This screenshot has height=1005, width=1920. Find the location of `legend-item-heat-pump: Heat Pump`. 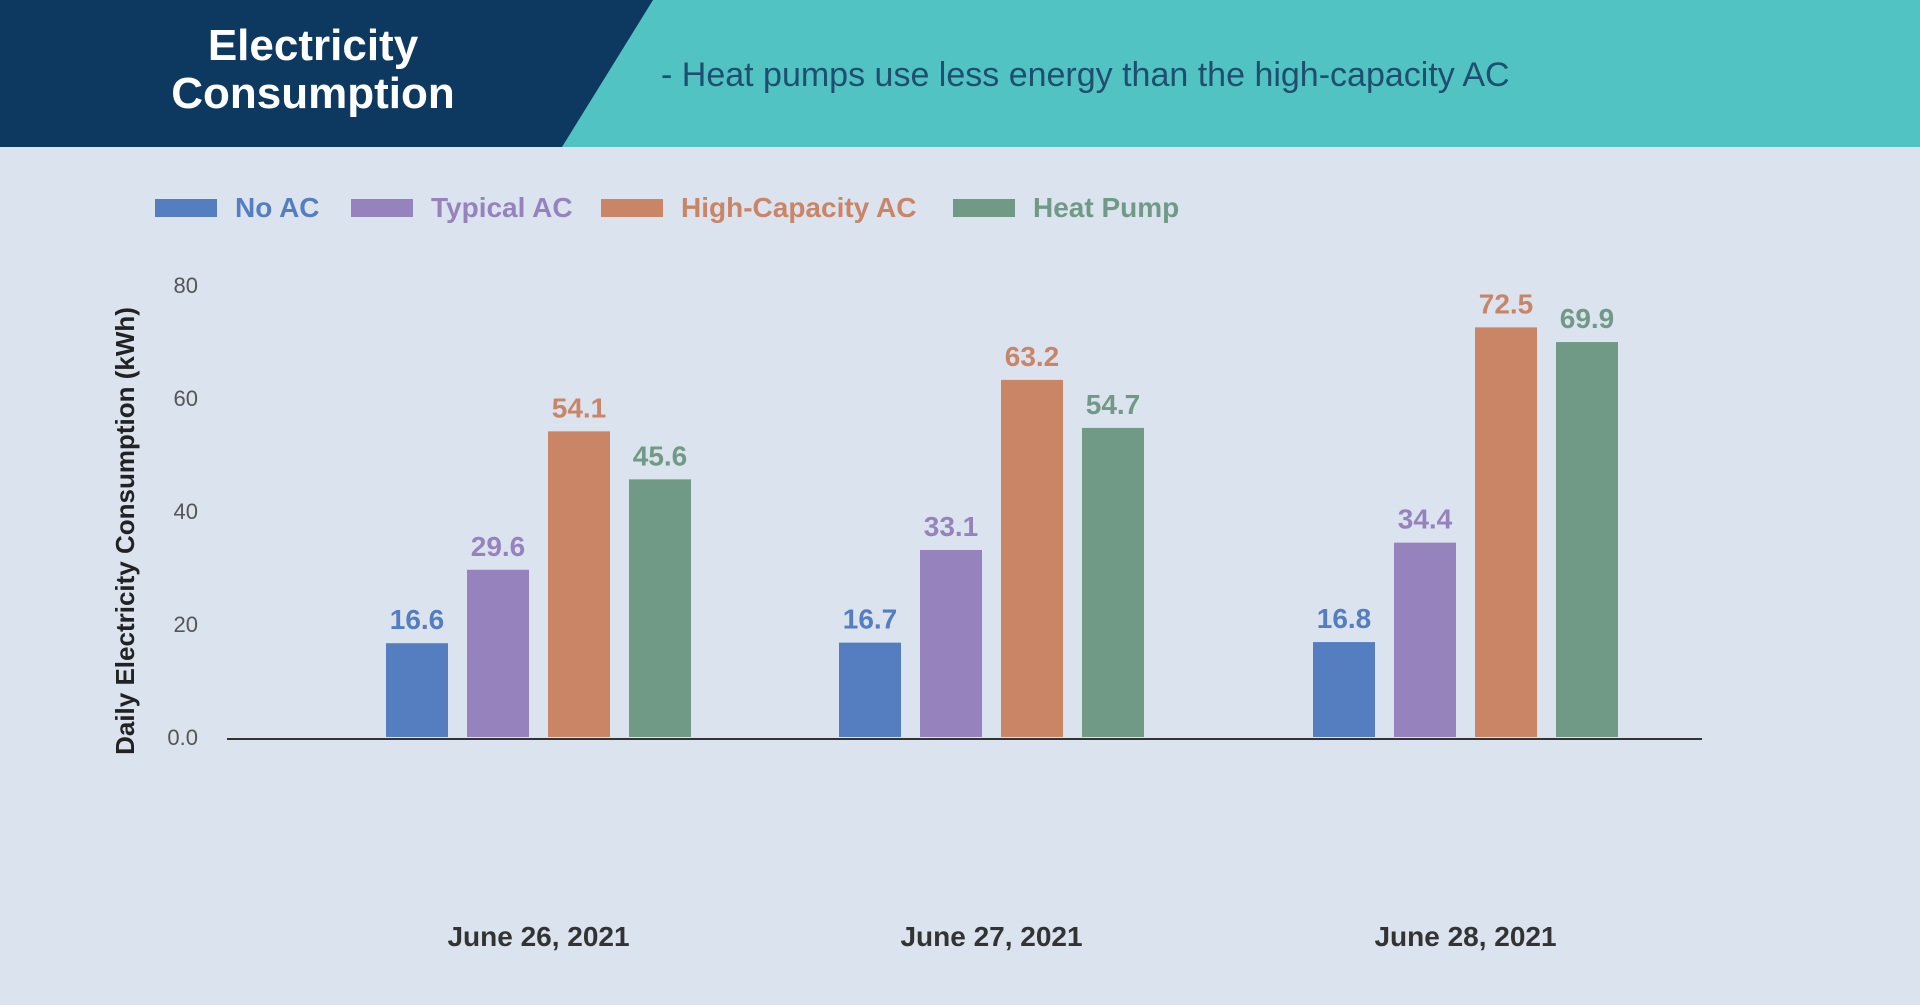

legend-item-heat-pump: Heat Pump is located at coordinates (1066, 208).